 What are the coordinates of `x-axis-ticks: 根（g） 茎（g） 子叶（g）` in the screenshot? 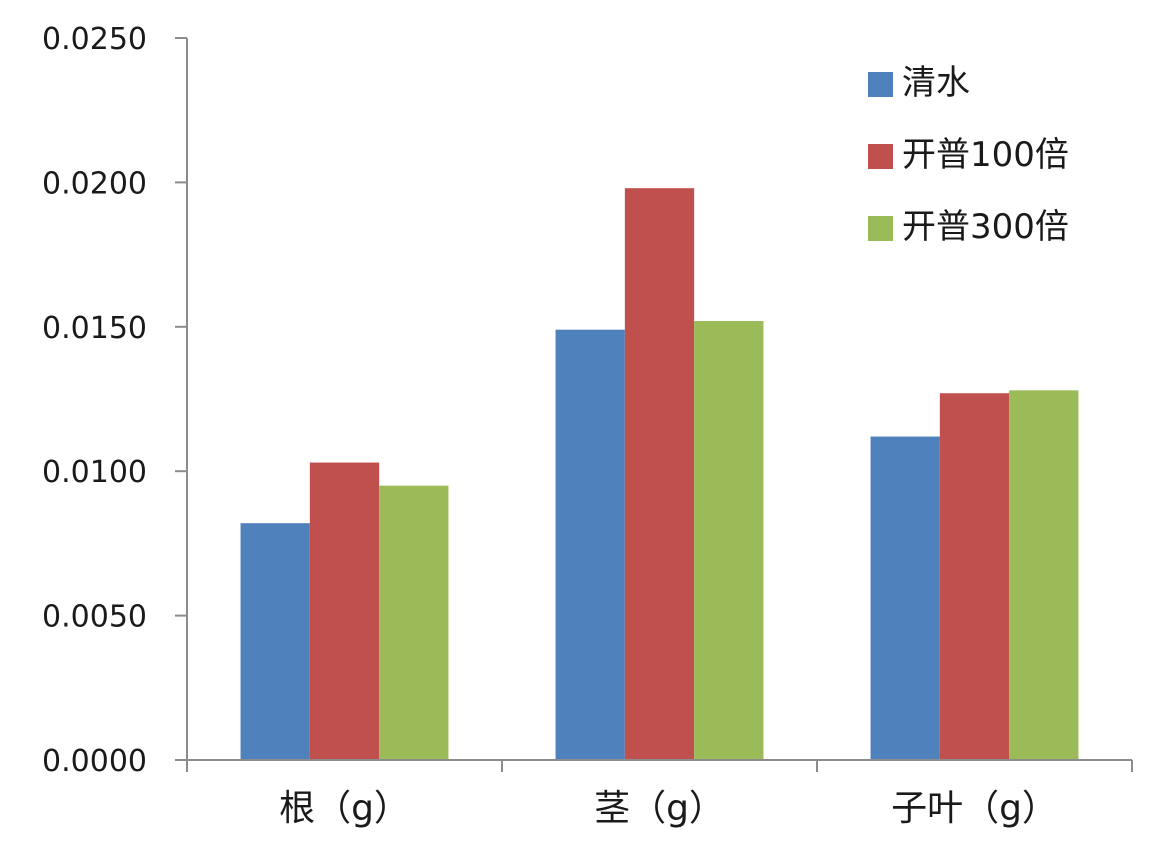 It's located at (659, 794).